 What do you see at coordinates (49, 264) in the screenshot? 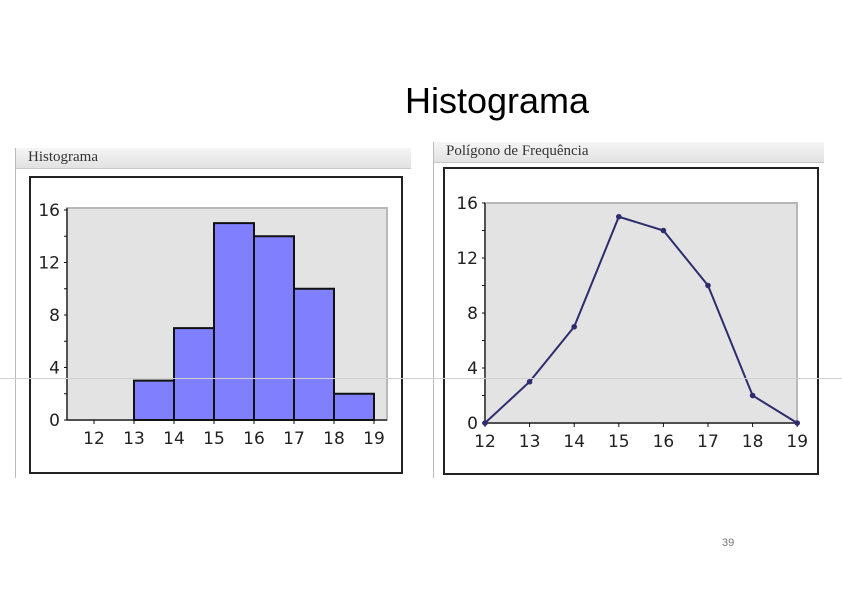
I see `hist-y-tick-label: 12` at bounding box center [49, 264].